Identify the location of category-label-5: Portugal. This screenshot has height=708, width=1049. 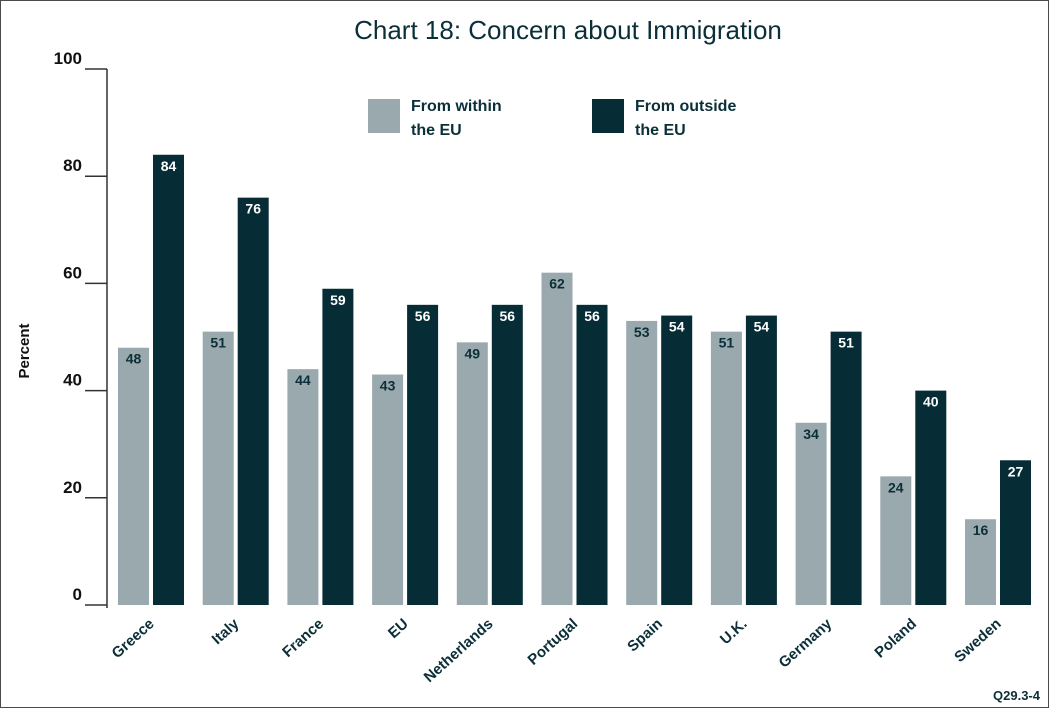
(553, 641).